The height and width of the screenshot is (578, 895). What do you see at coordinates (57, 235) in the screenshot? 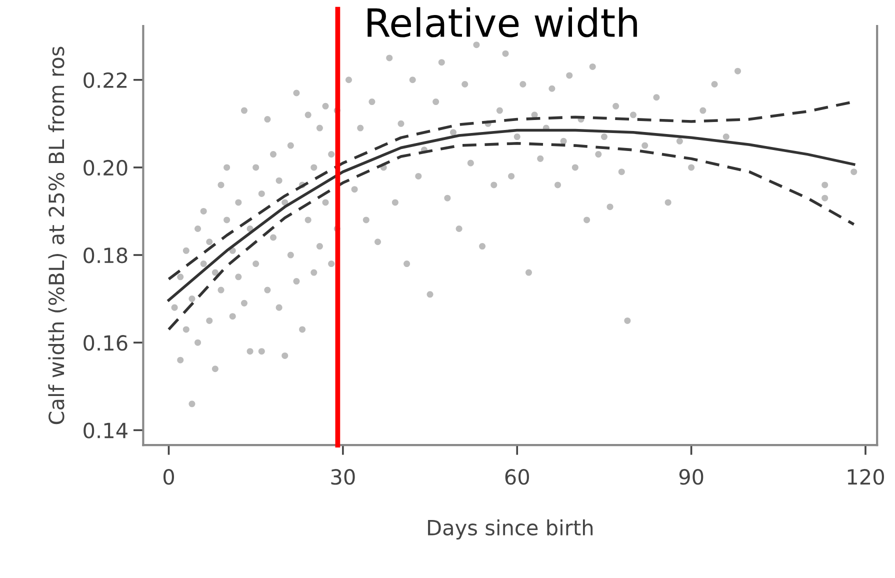
I see `y-axis-title: Calf width (%BL) at 25% BL from ros` at bounding box center [57, 235].